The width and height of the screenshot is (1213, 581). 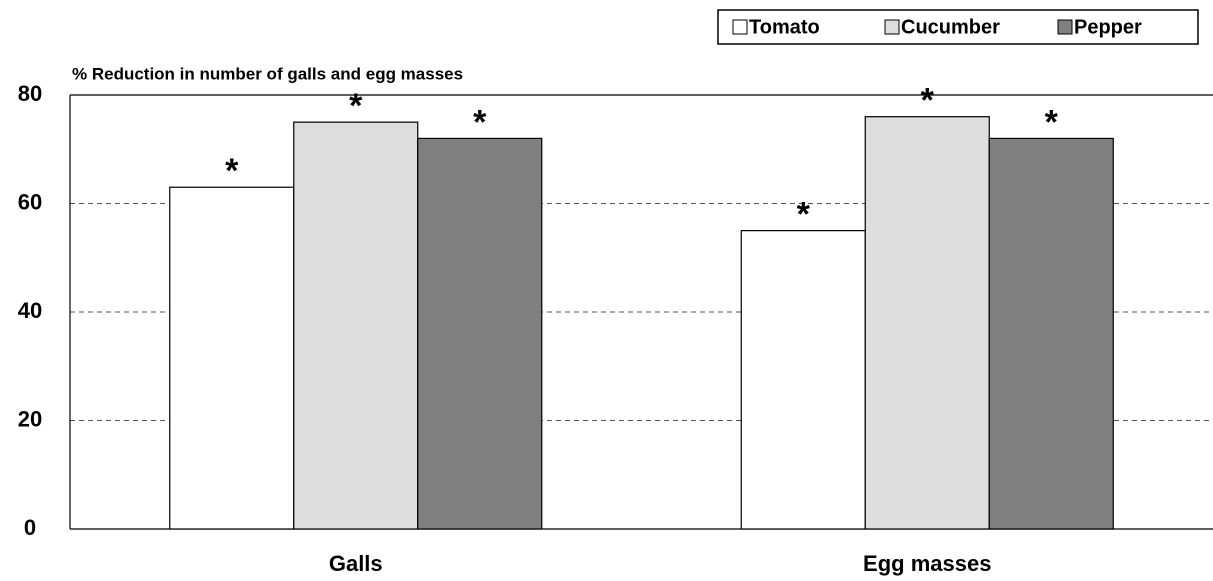 What do you see at coordinates (30, 201) in the screenshot?
I see `y-tick-label: 60` at bounding box center [30, 201].